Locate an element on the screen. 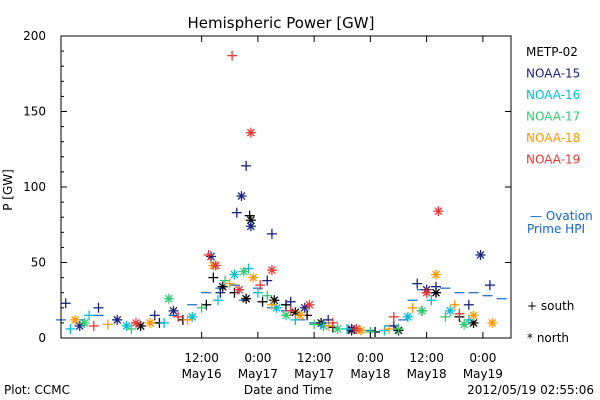 The height and width of the screenshot is (400, 600). y-axis-label: P [GW] is located at coordinates (8, 190).